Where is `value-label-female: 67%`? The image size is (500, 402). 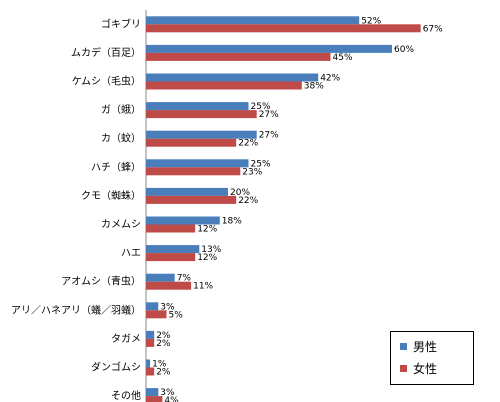
value-label-female: 67% is located at coordinates (433, 29).